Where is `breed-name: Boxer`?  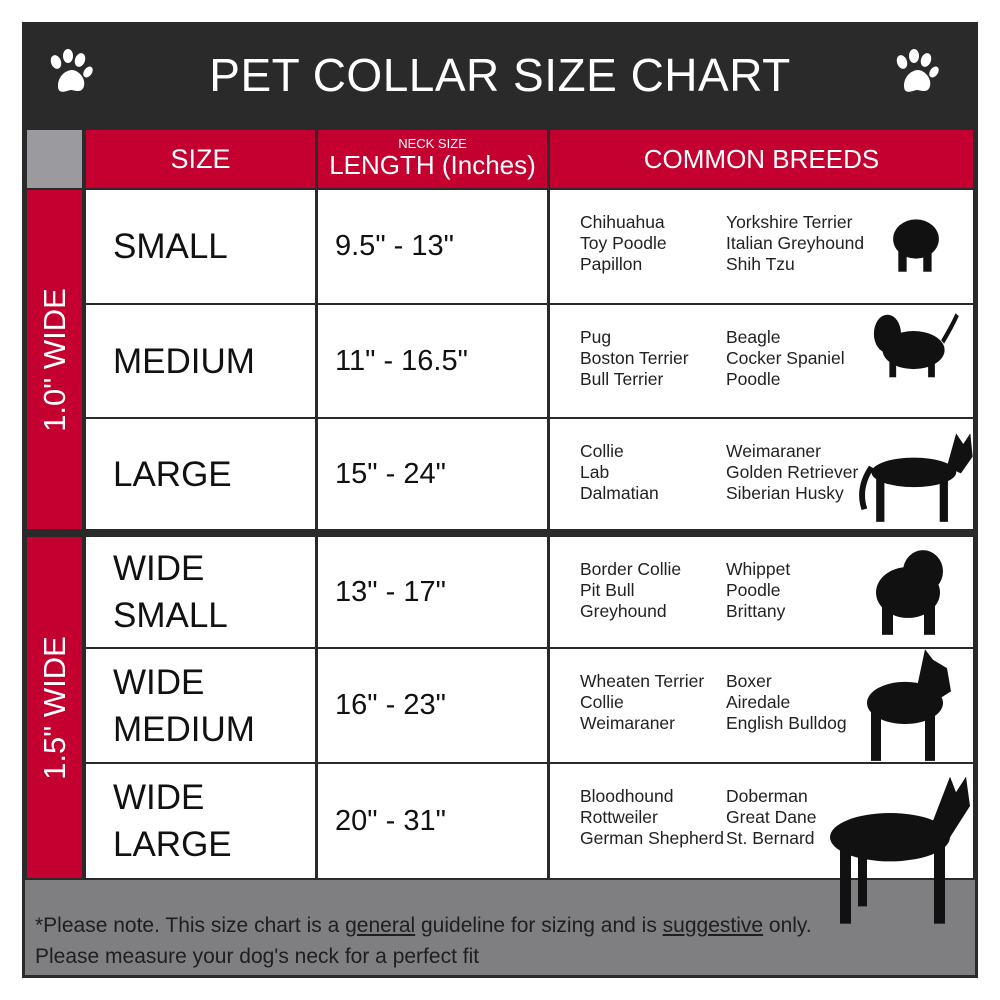 breed-name: Boxer is located at coordinates (749, 681).